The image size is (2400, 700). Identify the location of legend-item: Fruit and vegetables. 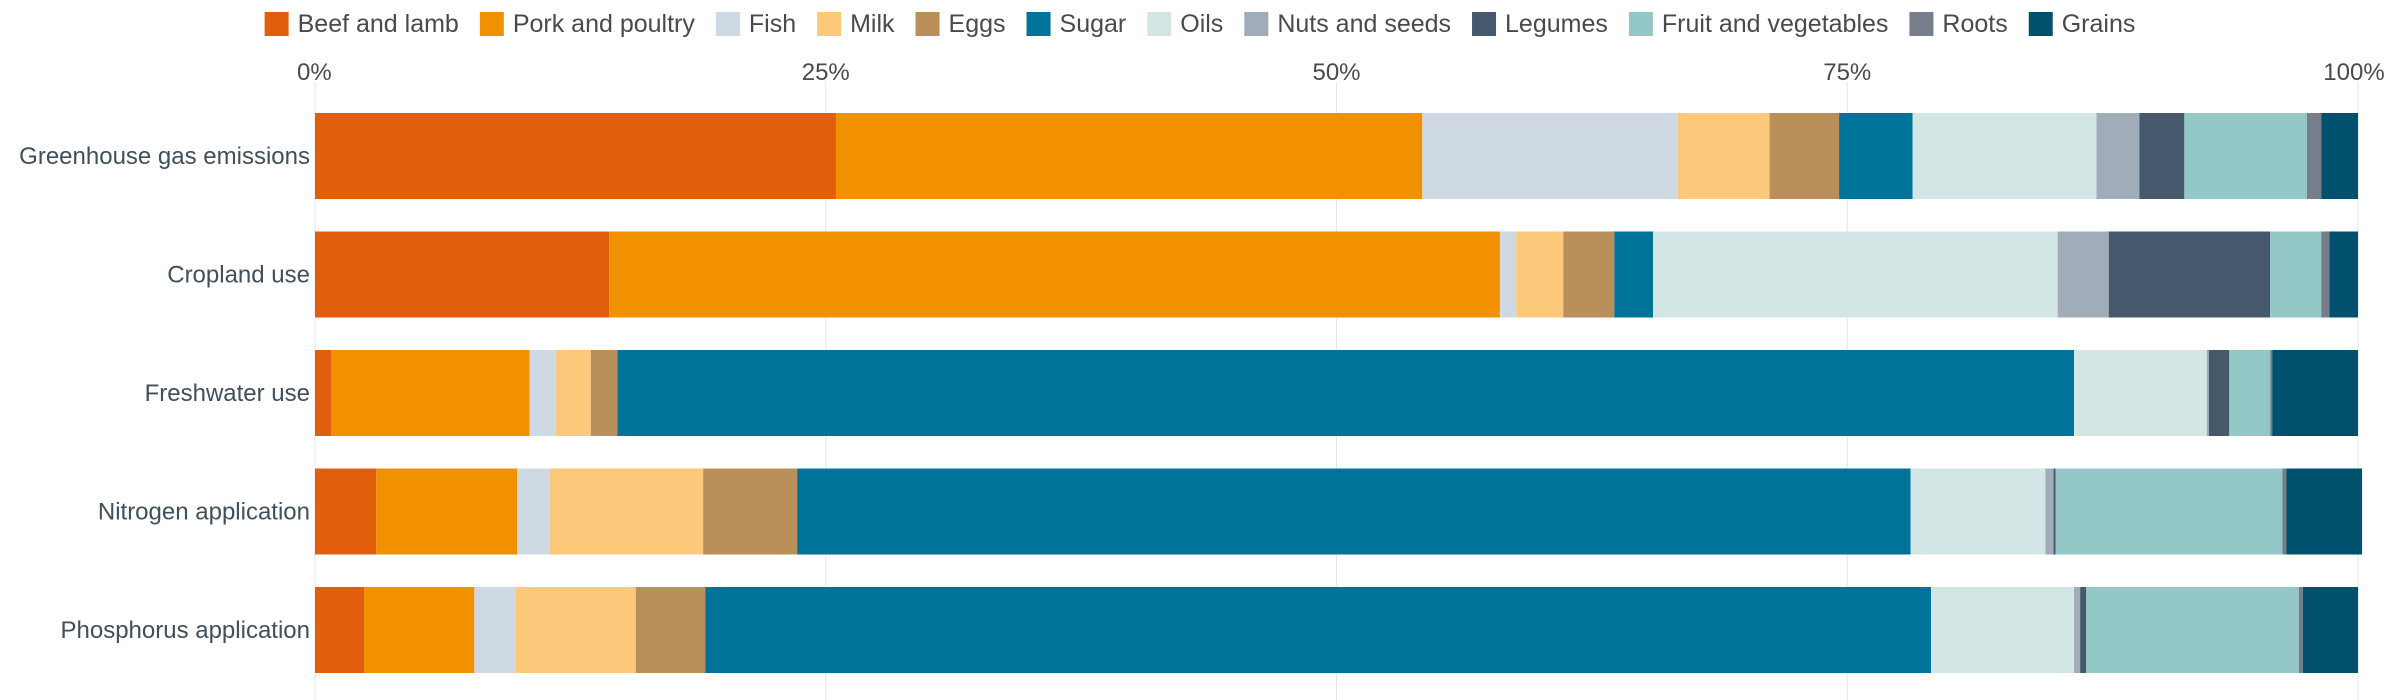
(1758, 24).